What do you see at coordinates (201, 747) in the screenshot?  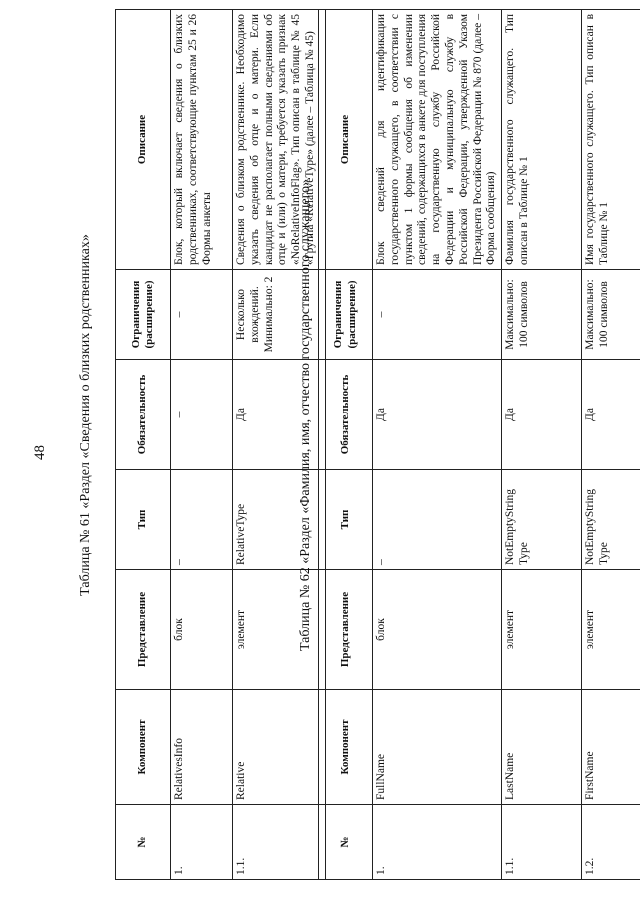 I see `table-cell: RelativesInfo` at bounding box center [201, 747].